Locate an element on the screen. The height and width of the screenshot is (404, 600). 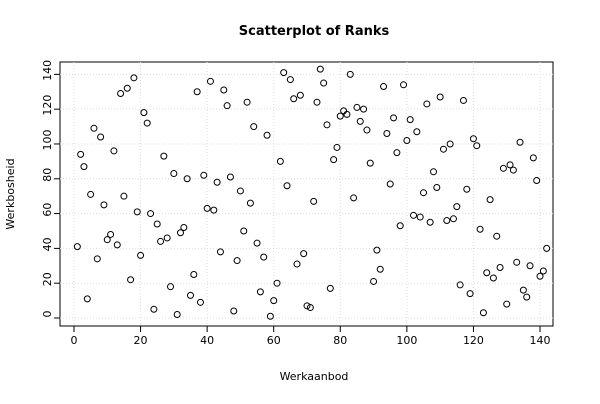
y-tick-label: 140 is located at coordinates (47, 70).